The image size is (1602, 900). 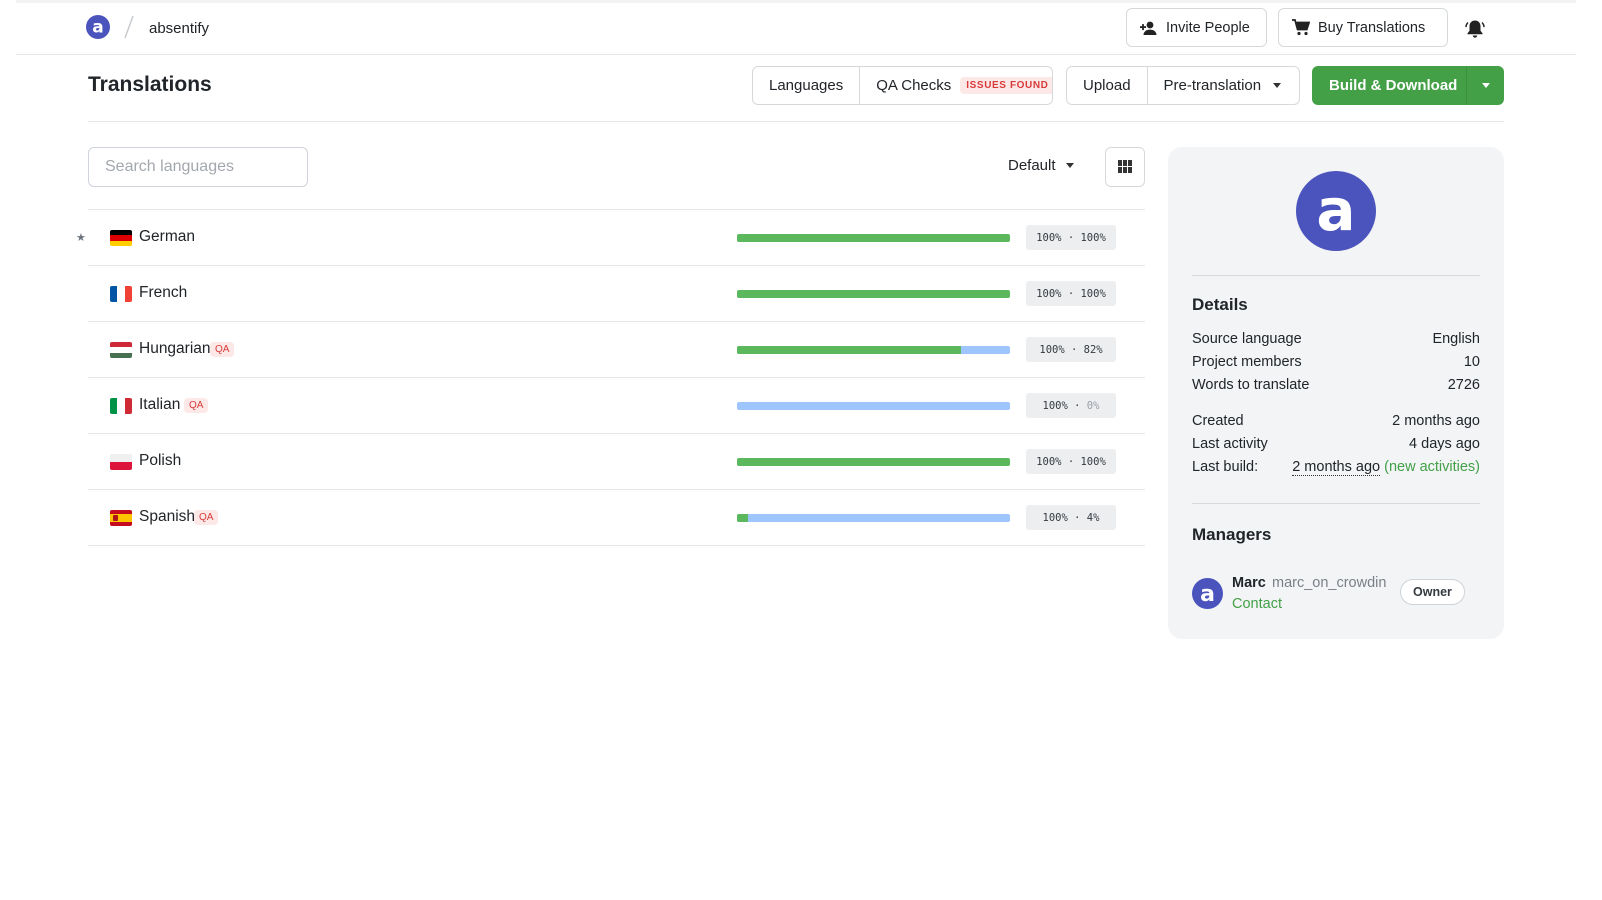 I want to click on source-language-row: Source language English, so click(x=1336, y=339).